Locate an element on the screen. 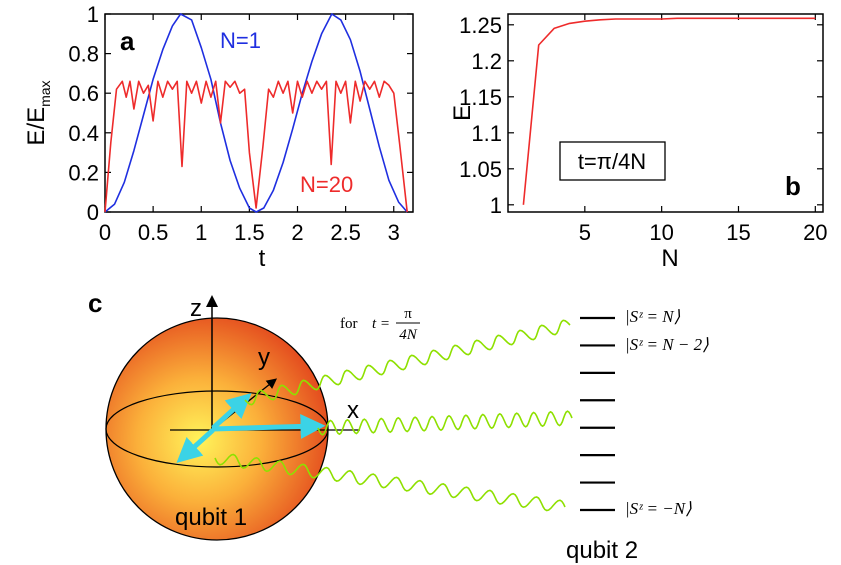  panel-a-ylabel-sub: max is located at coordinates (45, 93).